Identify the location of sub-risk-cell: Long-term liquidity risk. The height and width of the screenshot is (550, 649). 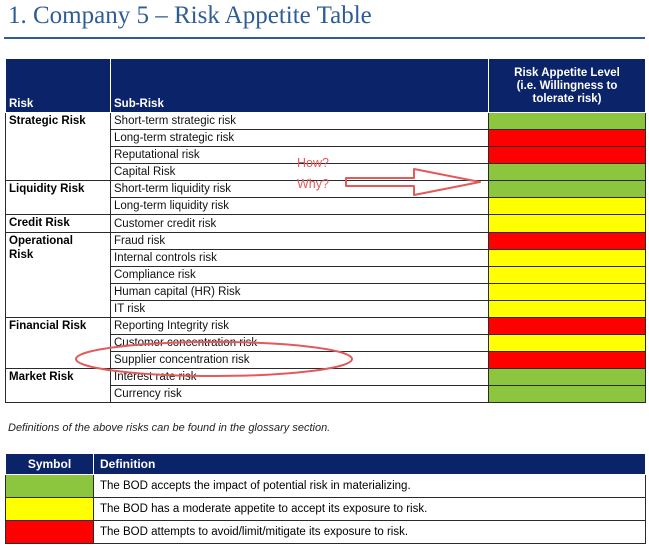
(299, 206).